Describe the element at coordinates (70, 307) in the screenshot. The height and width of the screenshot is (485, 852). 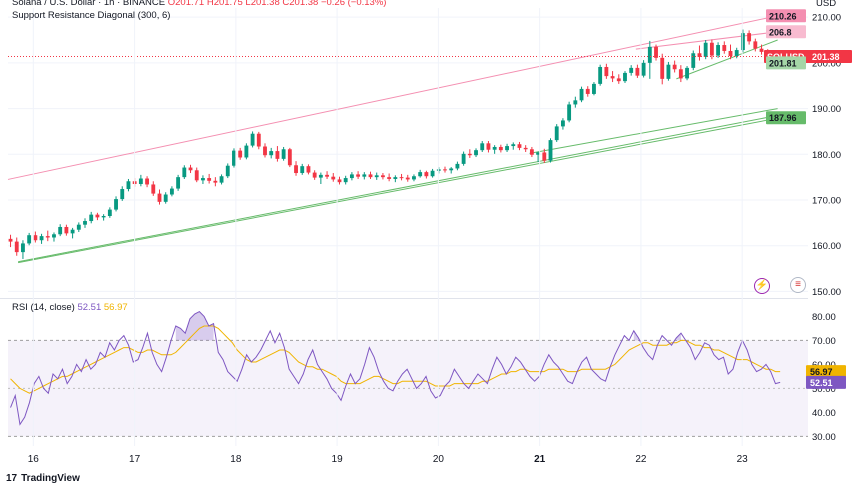
I see `rsi-legend: RSI (14, close) 52.51 56.97` at that location.